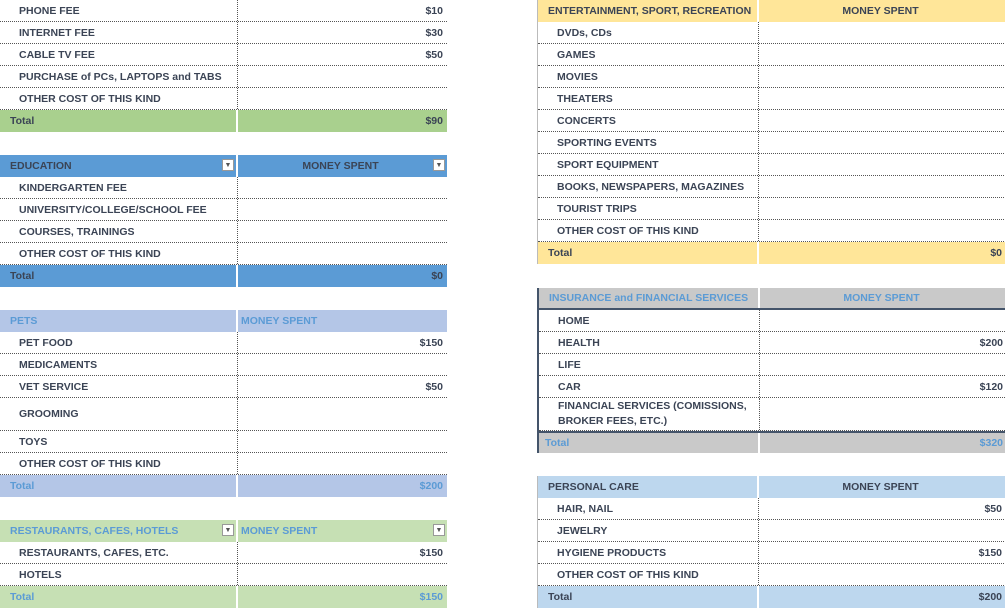 This screenshot has height=609, width=1005. Describe the element at coordinates (223, 210) in the screenshot. I see `table-row: UNIVERSITY/COLLEGE/SCHOOL FEE` at that location.